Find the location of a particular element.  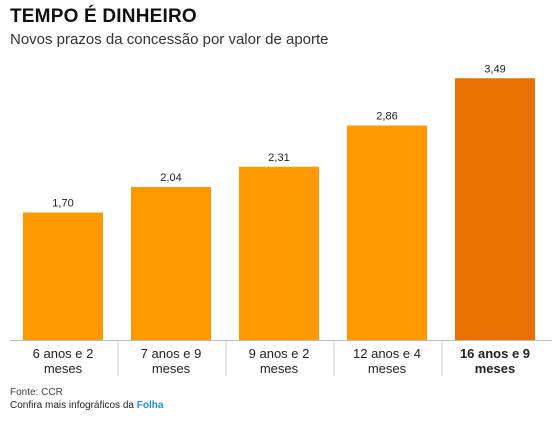

category-label-5-line-2: meses is located at coordinates (495, 368).